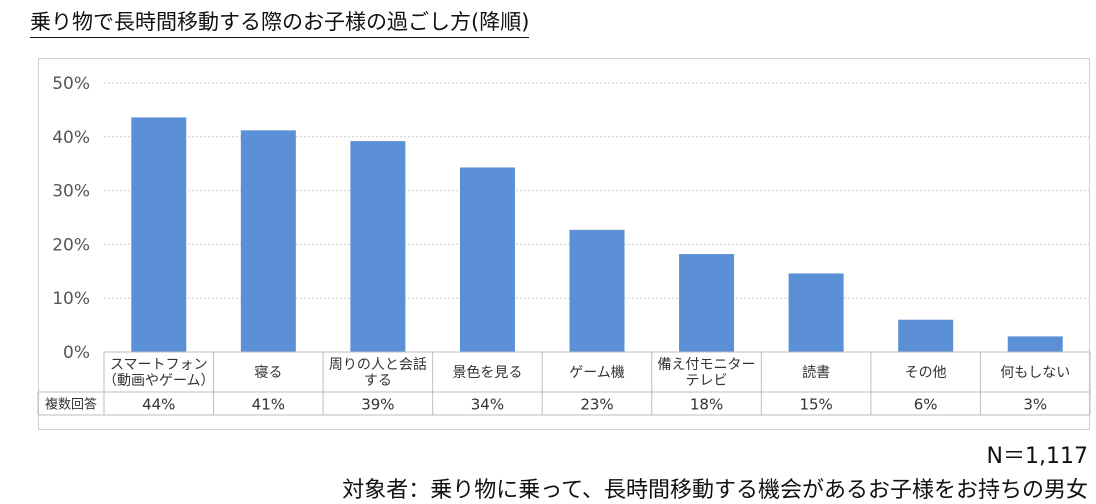 The width and height of the screenshot is (1096, 504). Describe the element at coordinates (926, 405) in the screenshot. I see `data-value-label: 6%` at that location.